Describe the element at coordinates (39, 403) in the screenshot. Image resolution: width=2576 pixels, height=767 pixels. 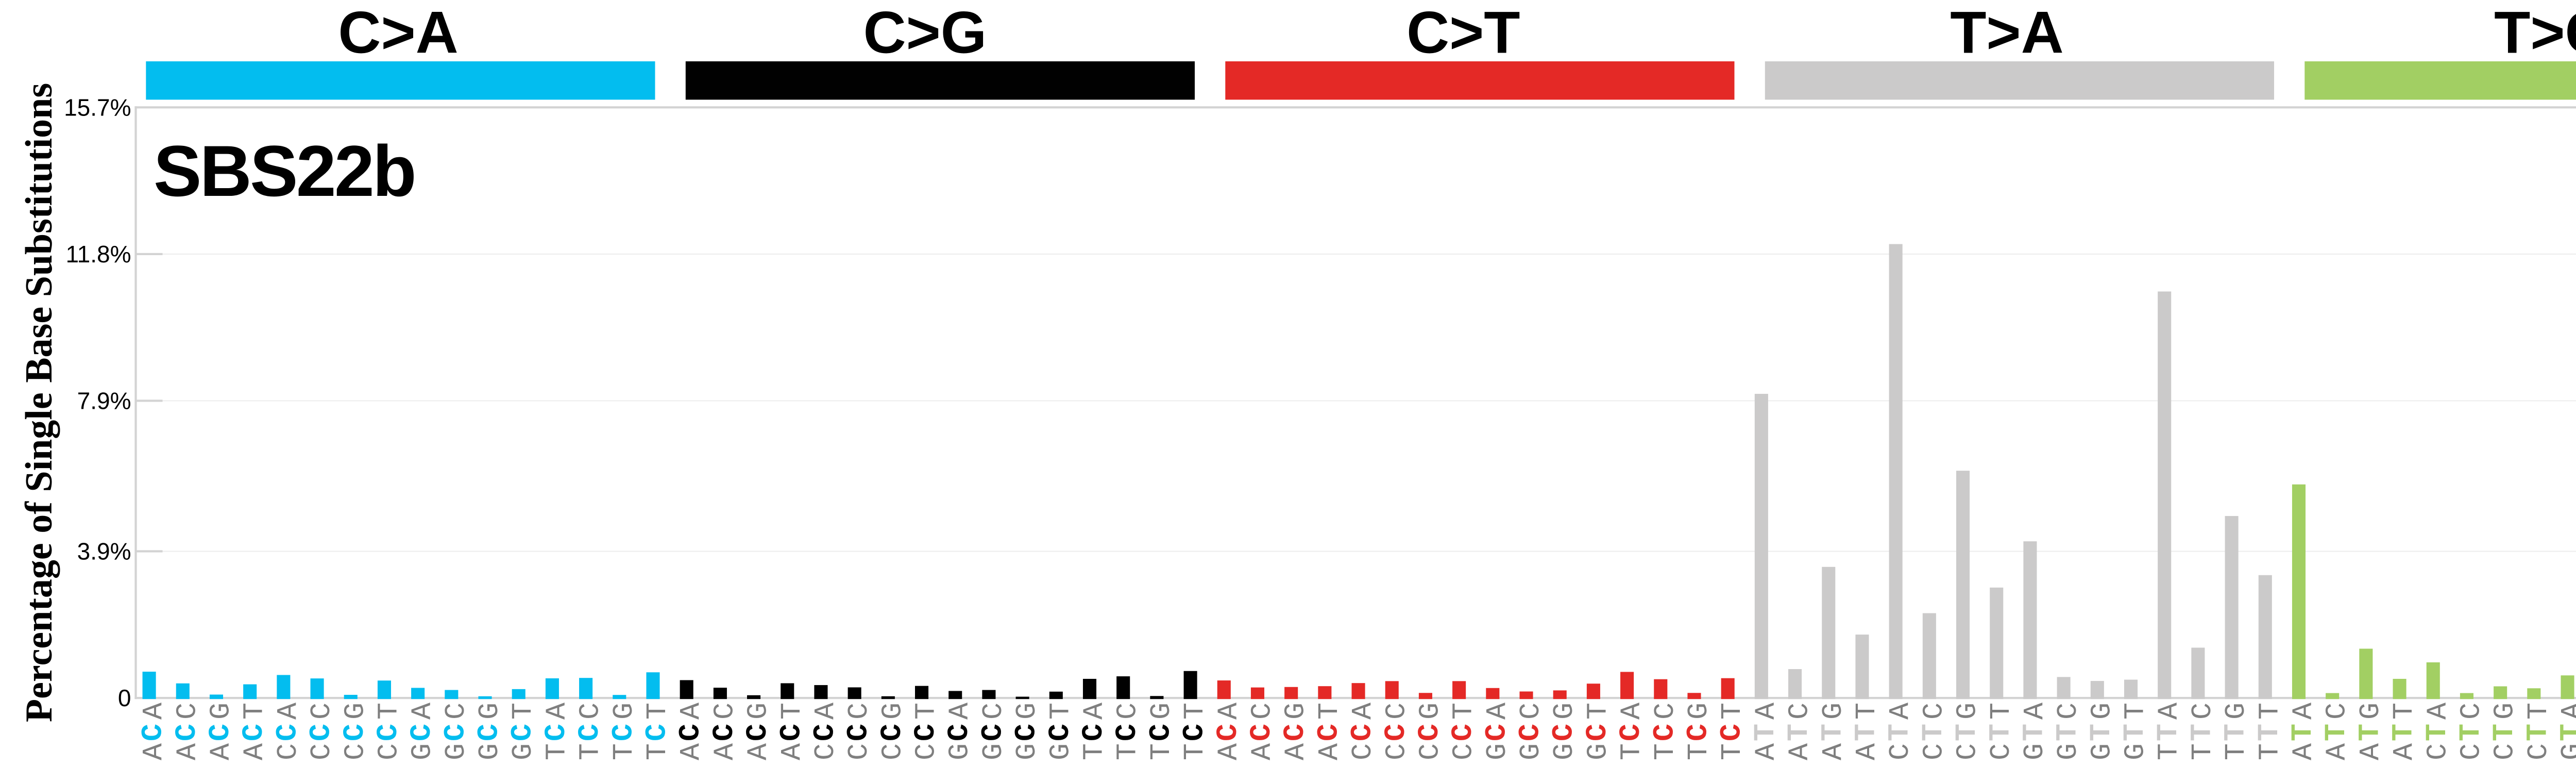
I see `svg-text:Percentage of Single Base Subs: Percentage of Single Base Substitutions` at that location.